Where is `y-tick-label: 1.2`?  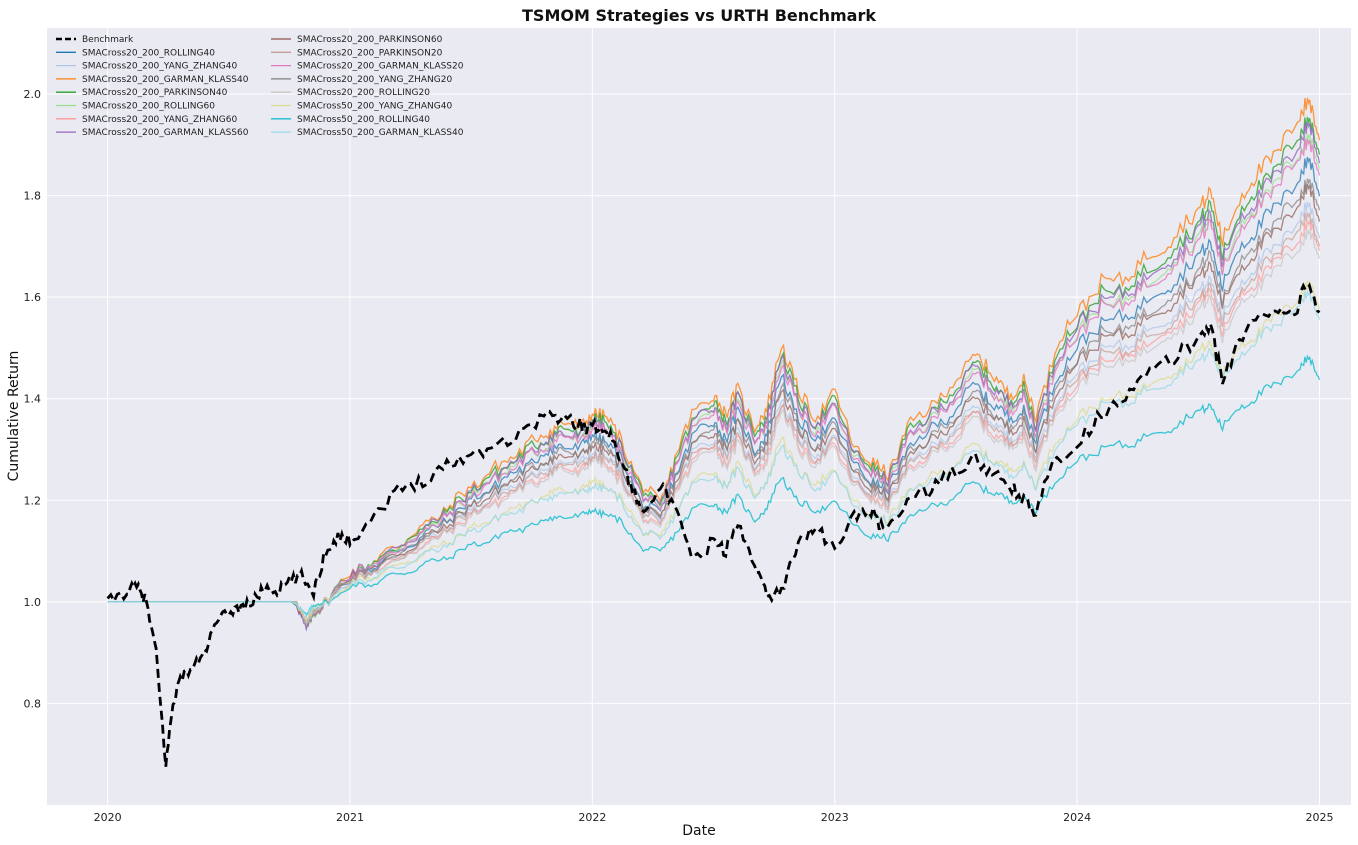
y-tick-label: 1.2 is located at coordinates (33, 500).